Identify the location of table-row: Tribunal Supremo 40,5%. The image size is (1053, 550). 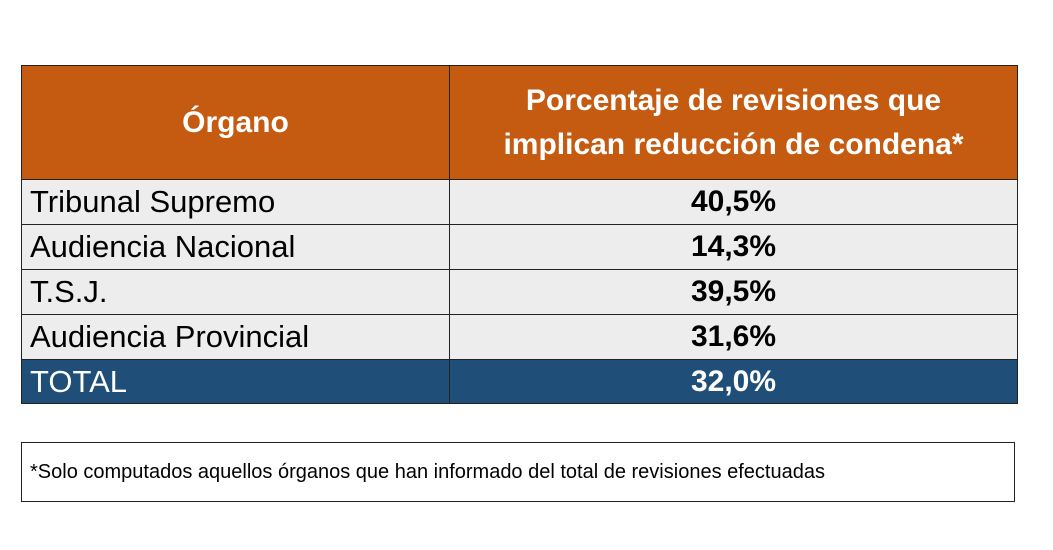
(519, 202).